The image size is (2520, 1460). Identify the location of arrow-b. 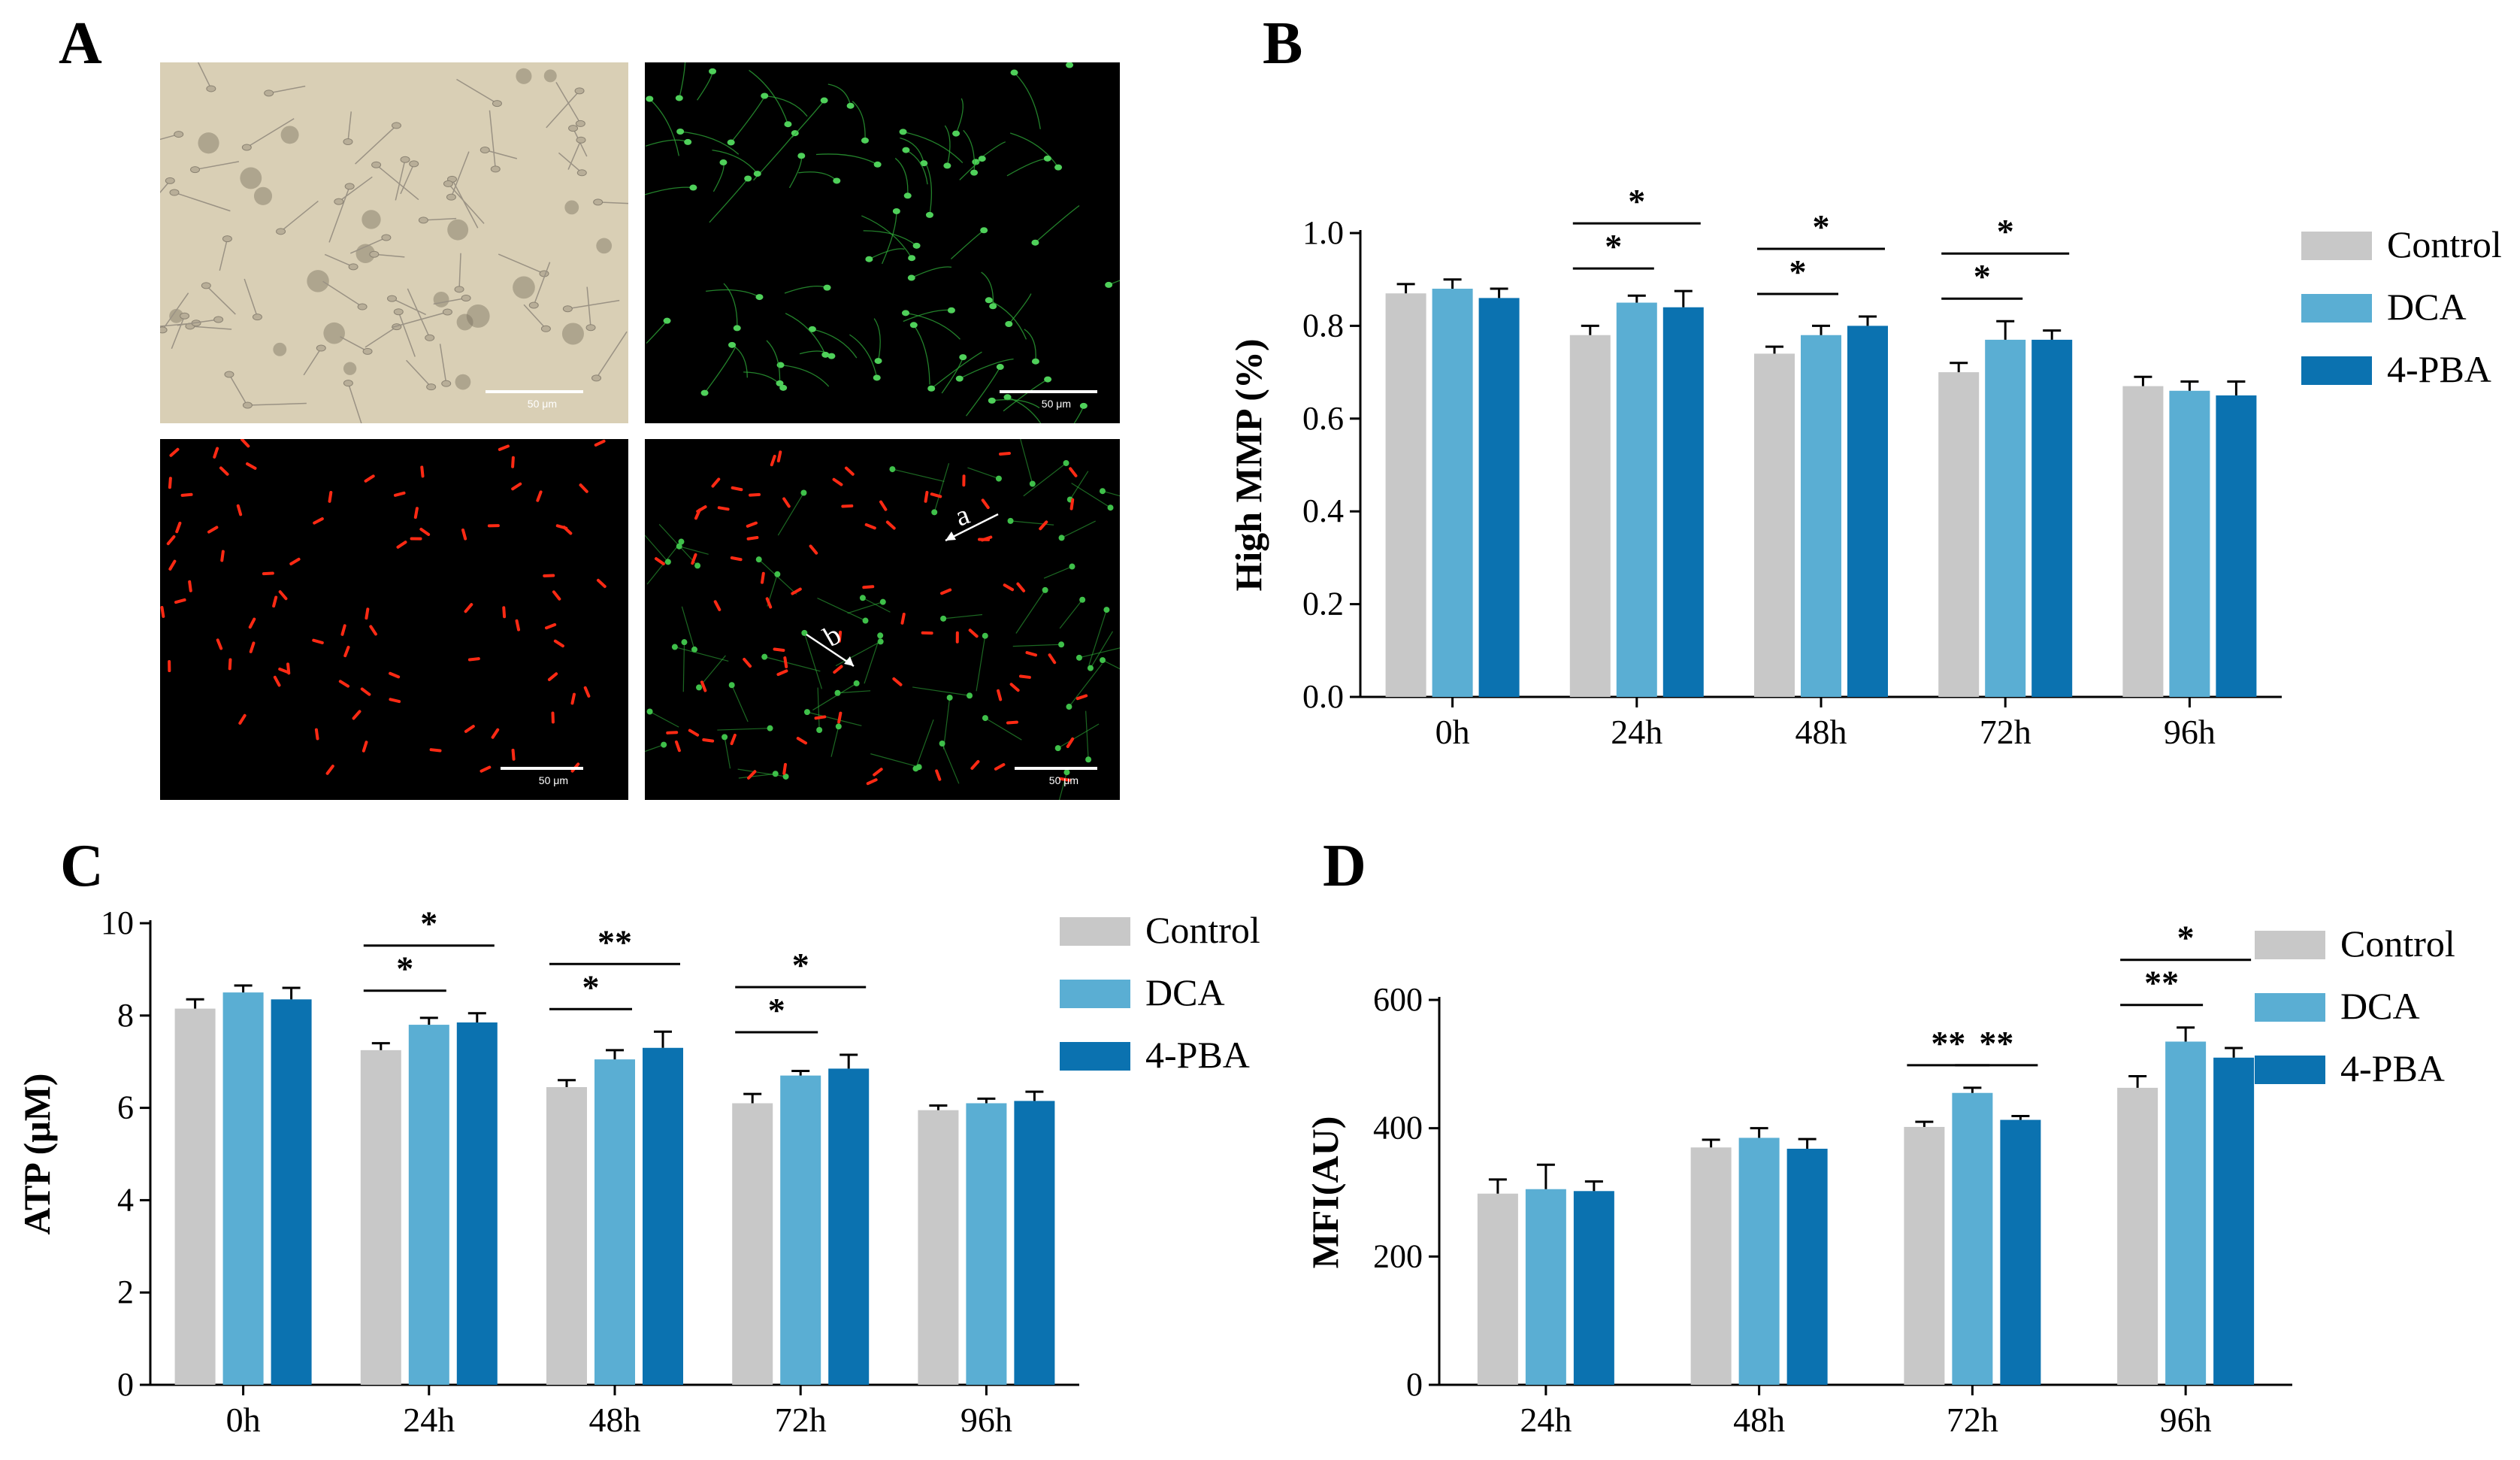
(830, 650).